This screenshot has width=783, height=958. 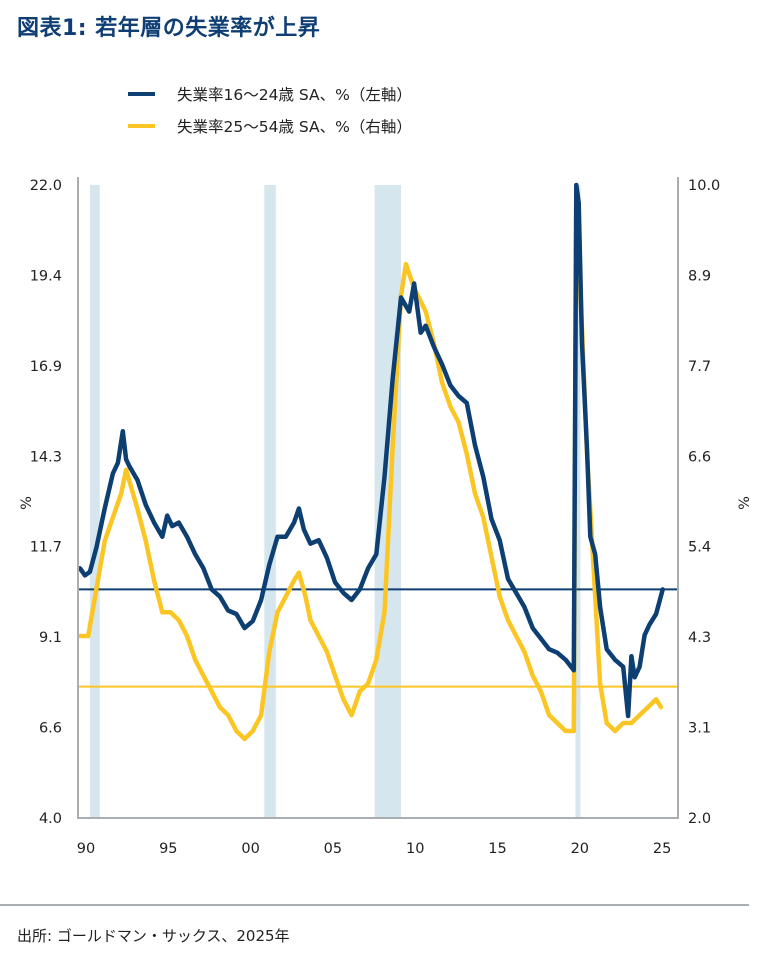 What do you see at coordinates (294, 95) in the screenshot?
I see `legend-label-youth: 失業率16～24歳 SA、%（左軸）` at bounding box center [294, 95].